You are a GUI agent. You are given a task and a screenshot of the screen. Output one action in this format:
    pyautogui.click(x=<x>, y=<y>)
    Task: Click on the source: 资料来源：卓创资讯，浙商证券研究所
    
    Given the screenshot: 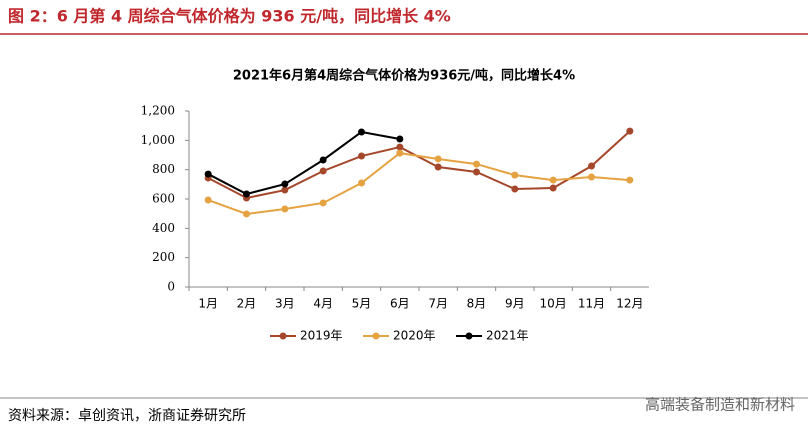 What is the action you would take?
    pyautogui.click(x=127, y=416)
    